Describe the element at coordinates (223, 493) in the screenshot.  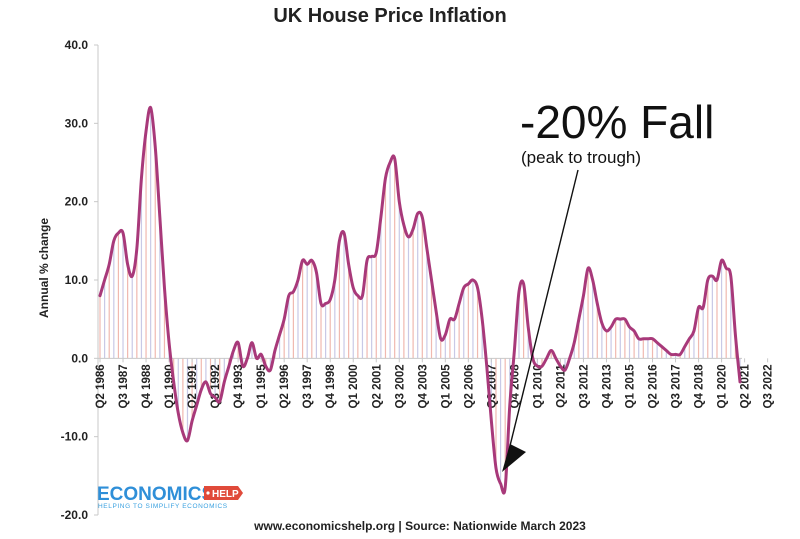
I see `logo-help-tag-icon` at that location.